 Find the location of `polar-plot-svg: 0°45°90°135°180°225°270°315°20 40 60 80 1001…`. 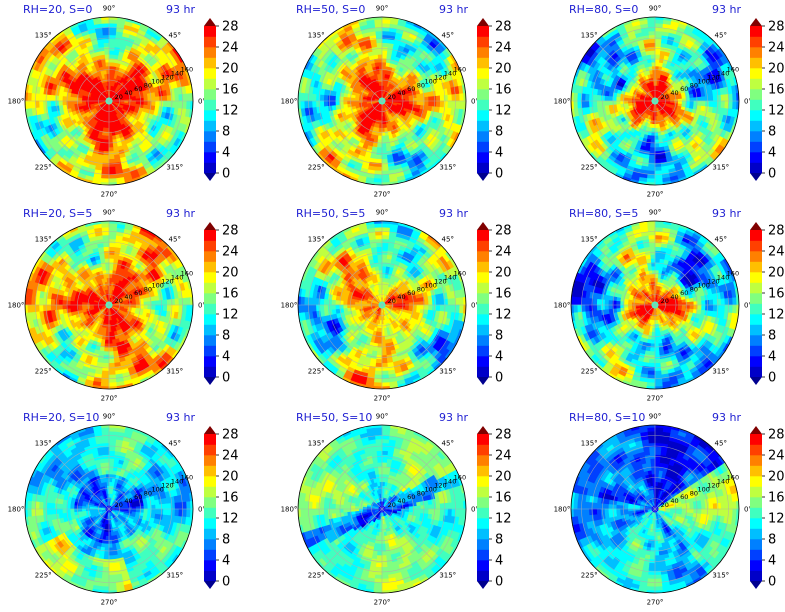

polar-plot-svg: 0°45°90°135°180°225°270°315°20 40 60 80 1001… is located at coordinates (123, 306).